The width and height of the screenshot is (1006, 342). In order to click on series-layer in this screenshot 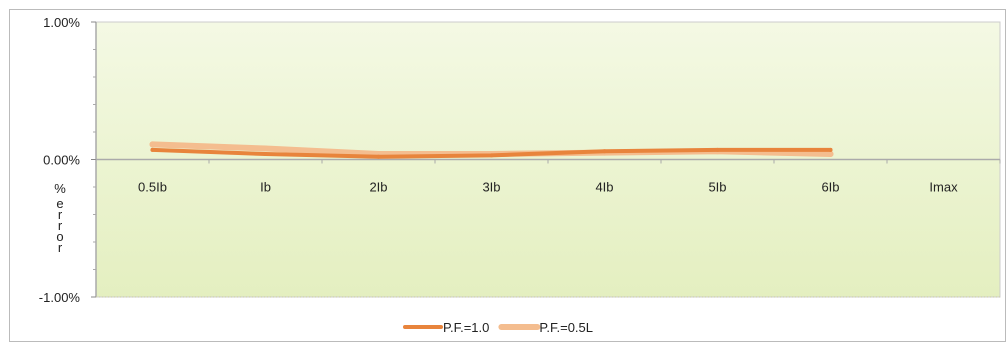, I will do `click(491, 150)`.